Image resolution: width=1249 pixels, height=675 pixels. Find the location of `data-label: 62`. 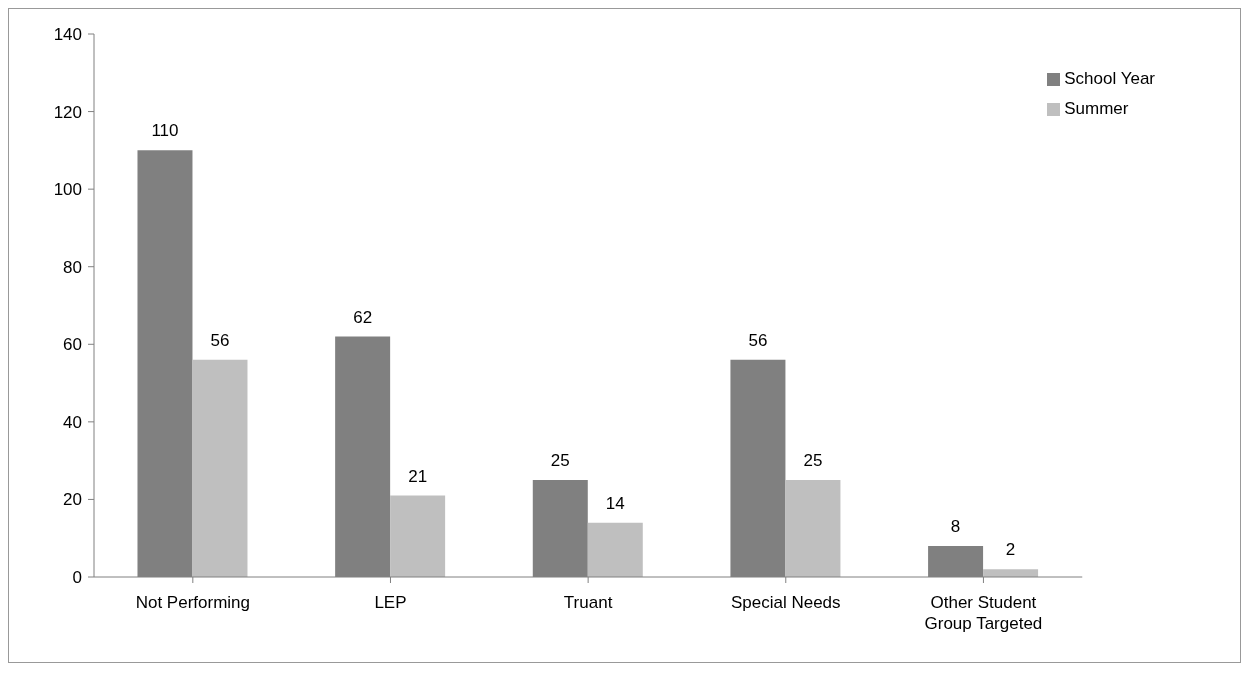

data-label: 62 is located at coordinates (363, 317).